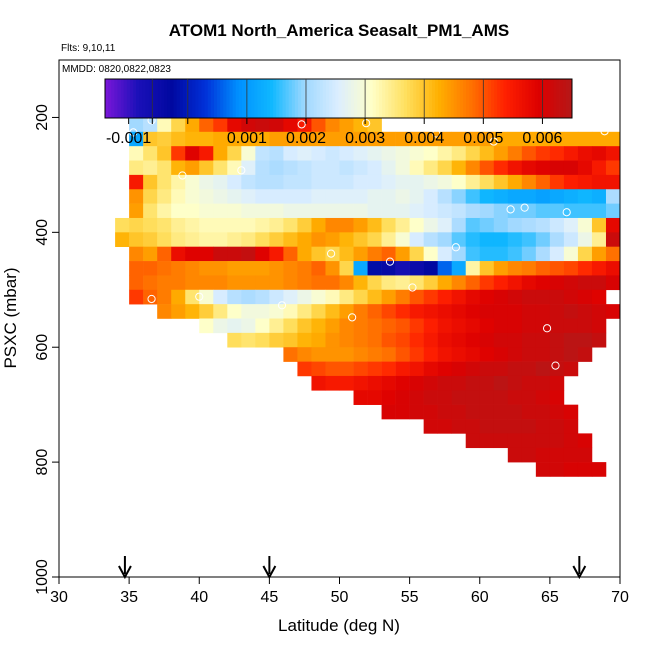  Describe the element at coordinates (306, 138) in the screenshot. I see `colorbar-tick-label: 0.002` at that location.